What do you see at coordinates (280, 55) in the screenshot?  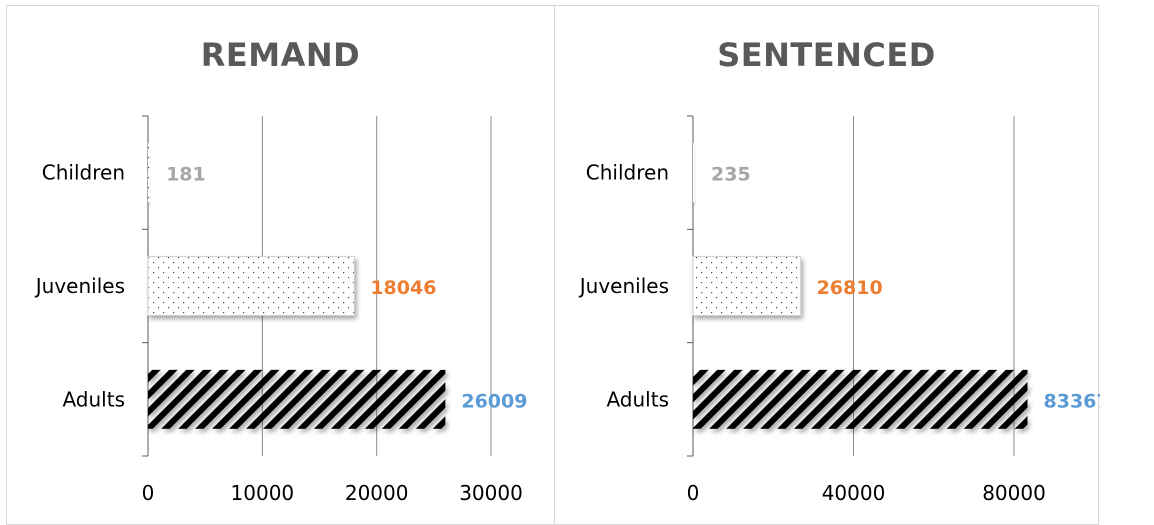 I see `chart-title: REMAND` at bounding box center [280, 55].